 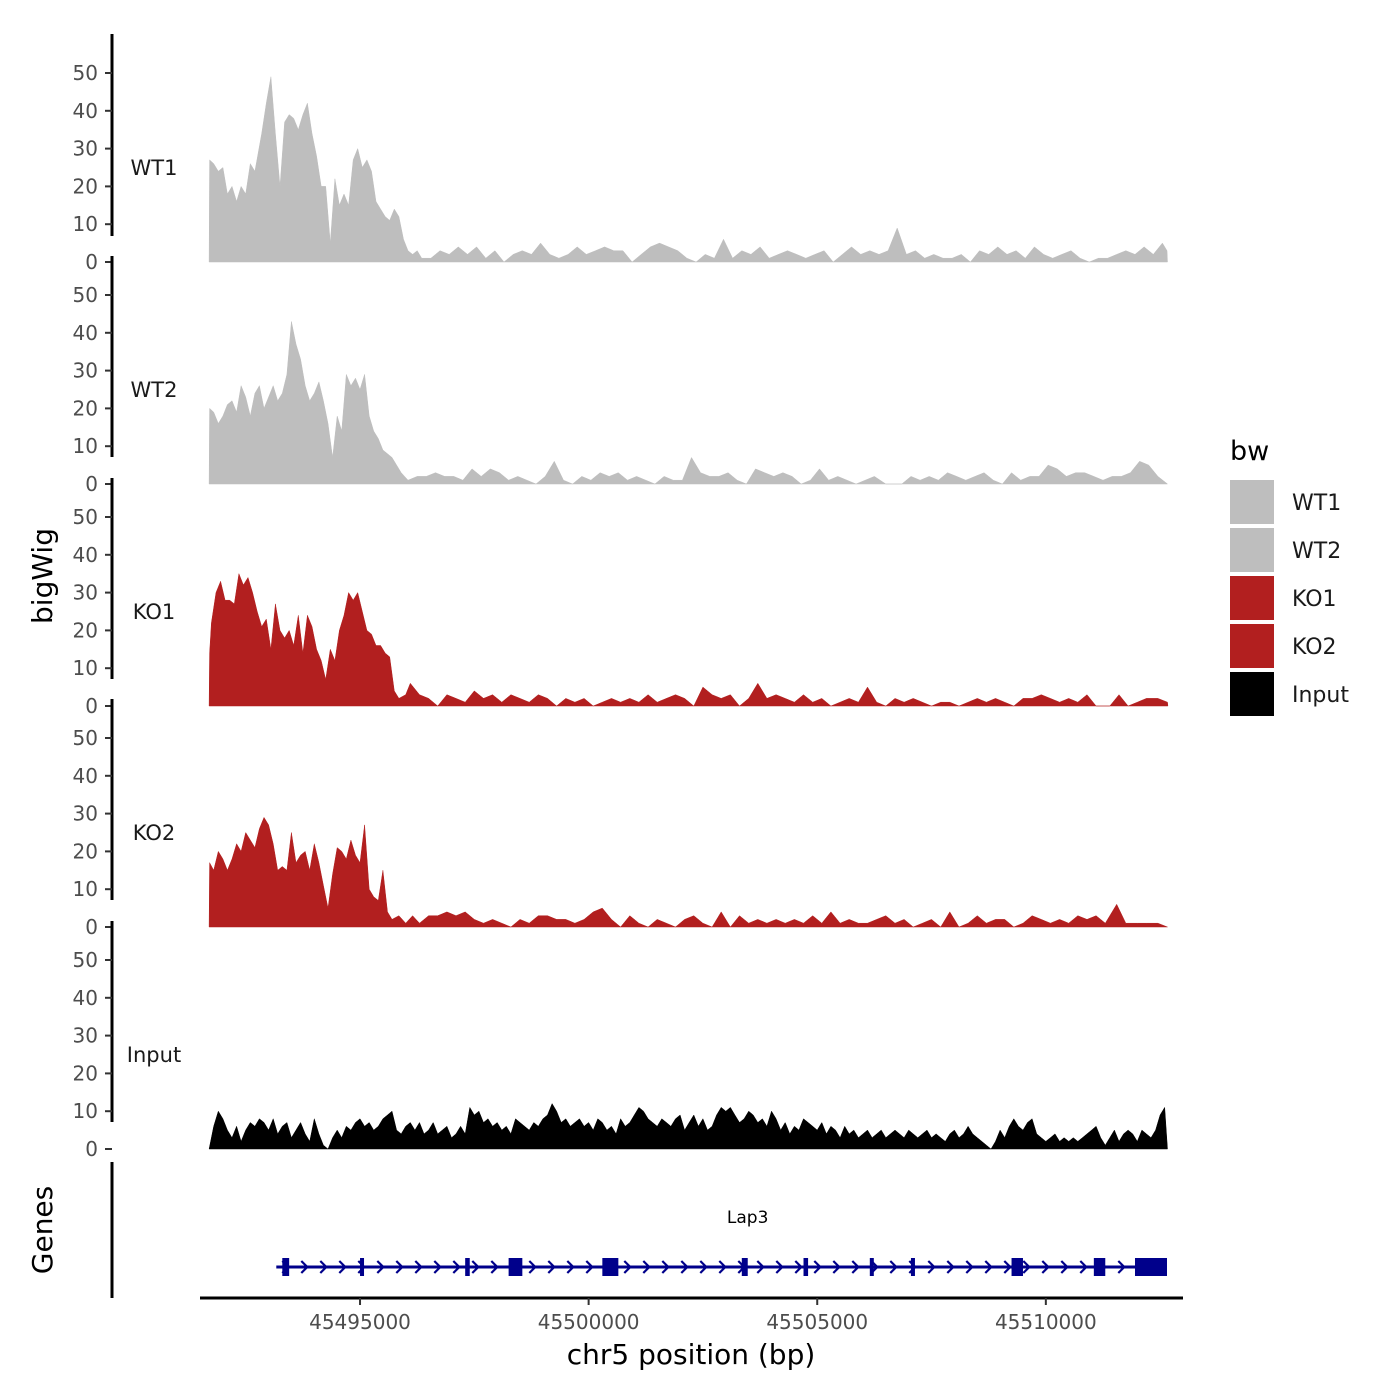 What do you see at coordinates (817, 1322) in the screenshot?
I see `x-tick-label: 45505000` at bounding box center [817, 1322].